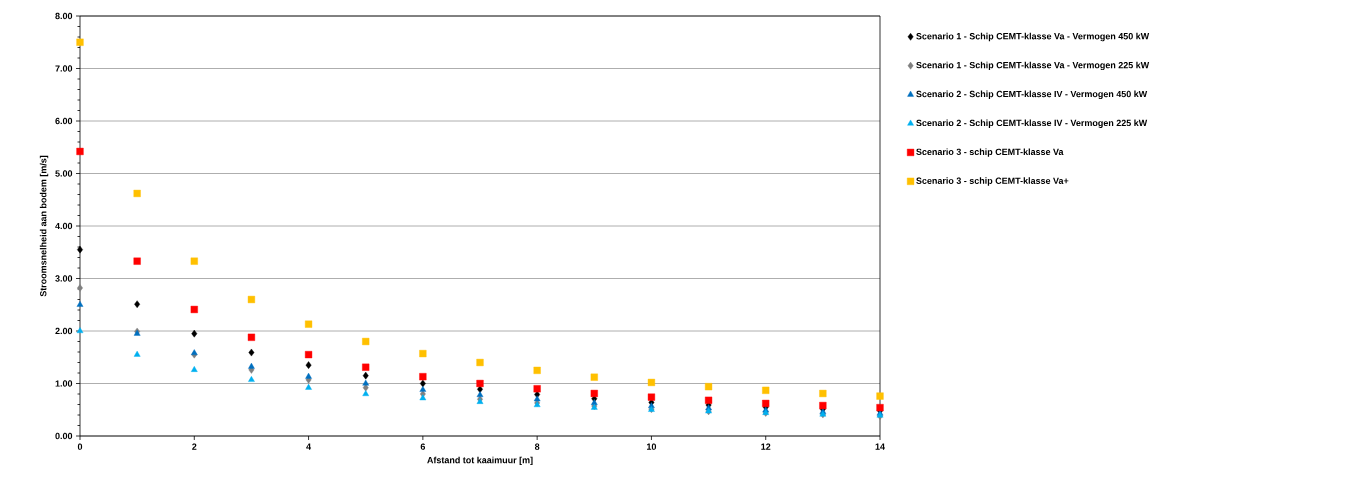 The height and width of the screenshot is (498, 1348). What do you see at coordinates (309, 446) in the screenshot?
I see `x-tick-label: 4` at bounding box center [309, 446].